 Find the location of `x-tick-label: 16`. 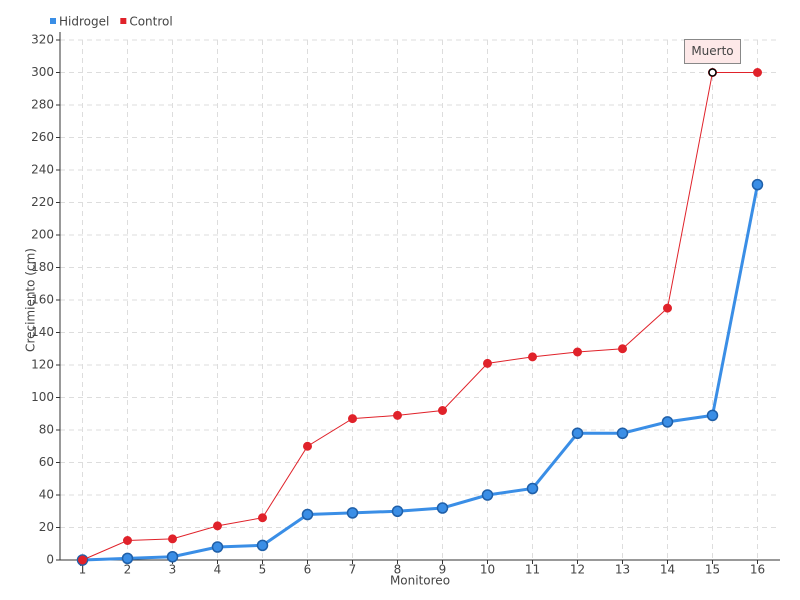

x-tick-label: 16 is located at coordinates (757, 570).